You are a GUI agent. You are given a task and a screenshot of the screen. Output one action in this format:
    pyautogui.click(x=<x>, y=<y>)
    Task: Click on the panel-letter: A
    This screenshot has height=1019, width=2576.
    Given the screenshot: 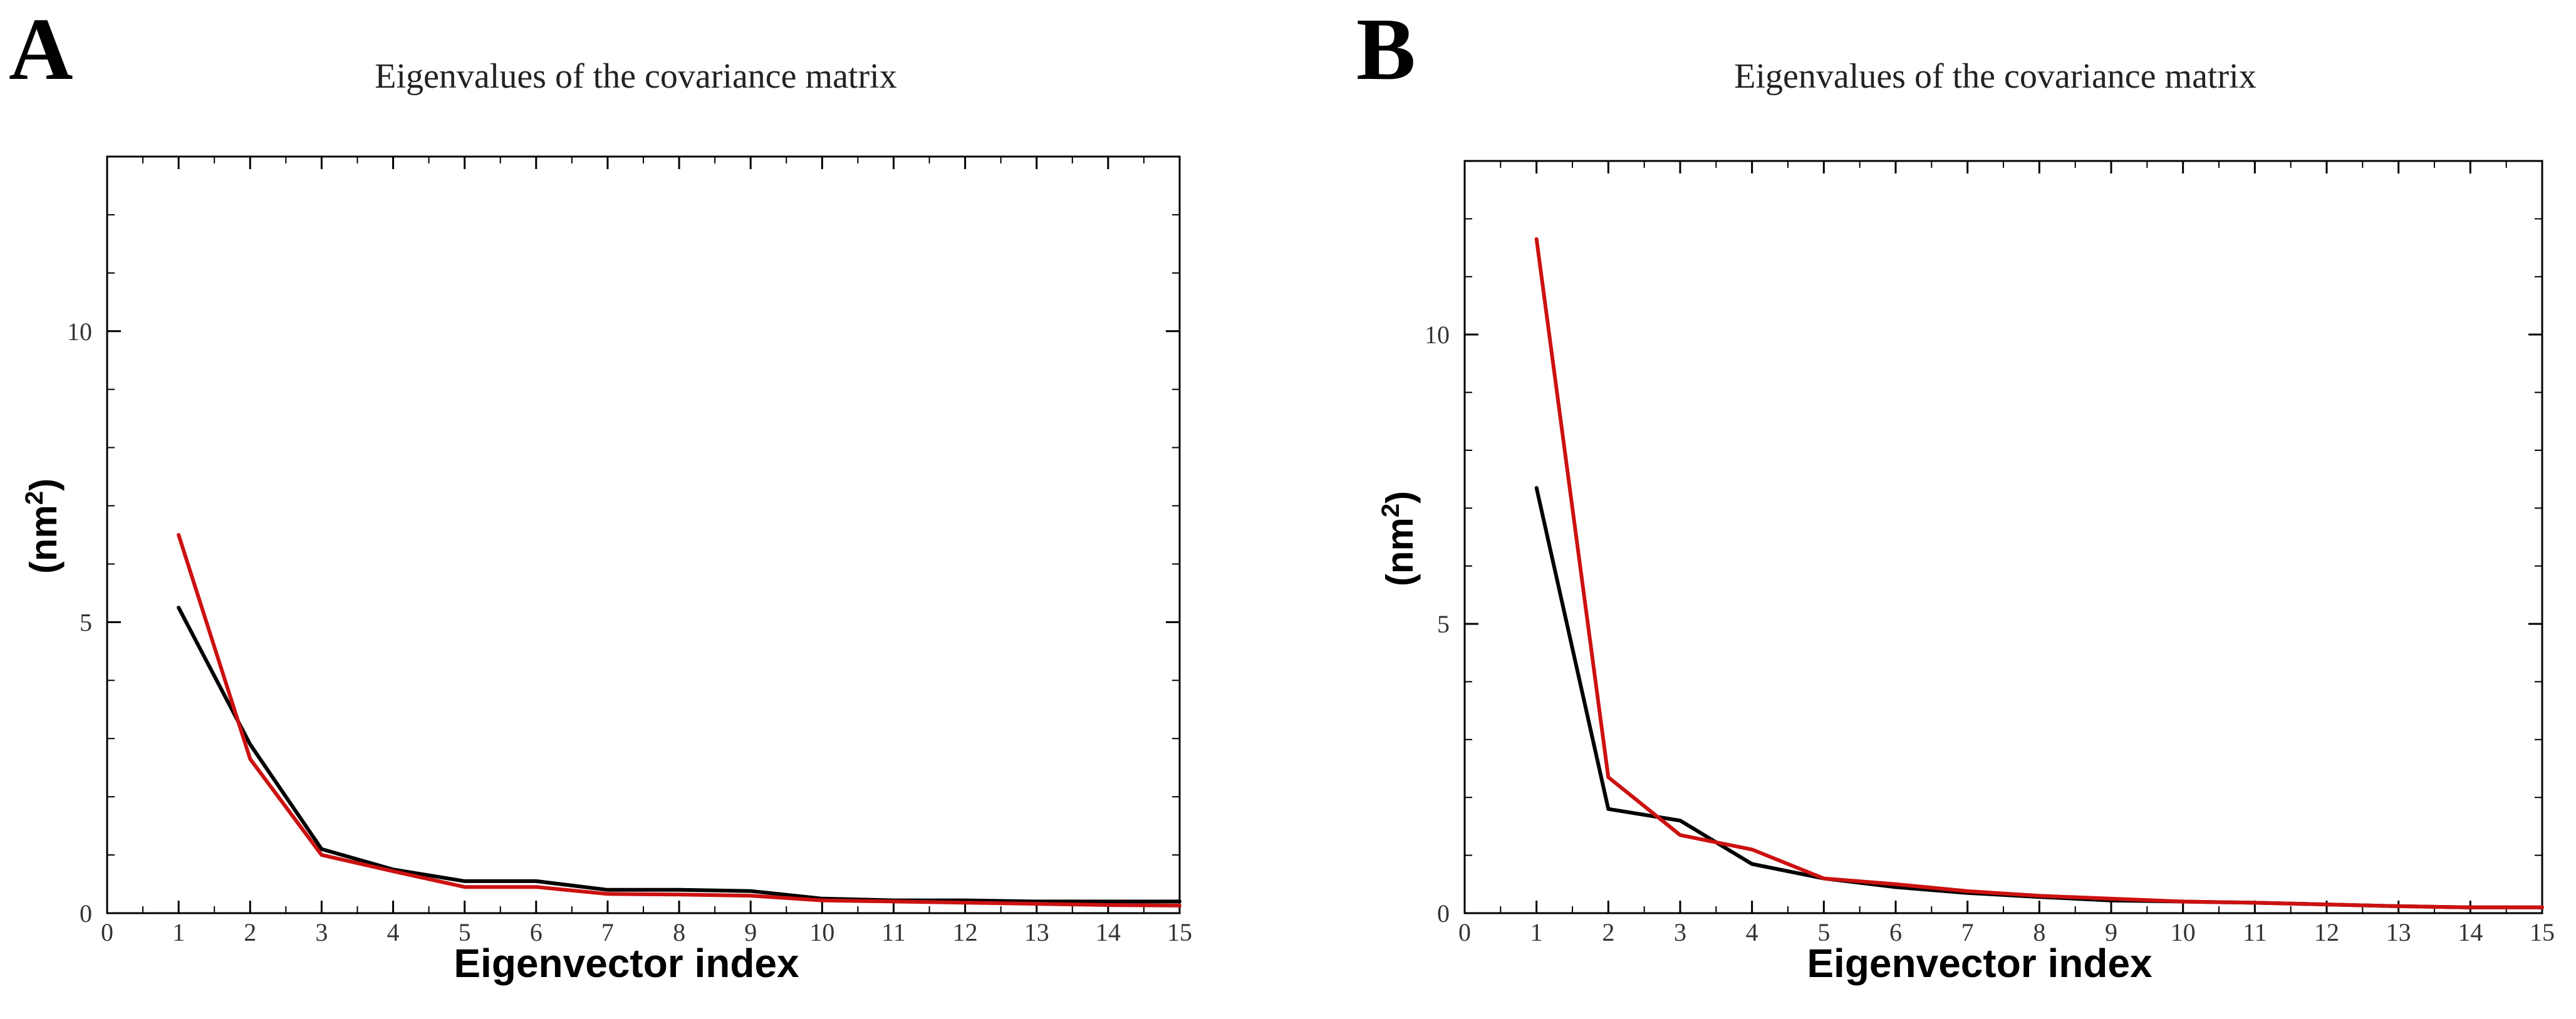 What is the action you would take?
    pyautogui.click(x=41, y=49)
    